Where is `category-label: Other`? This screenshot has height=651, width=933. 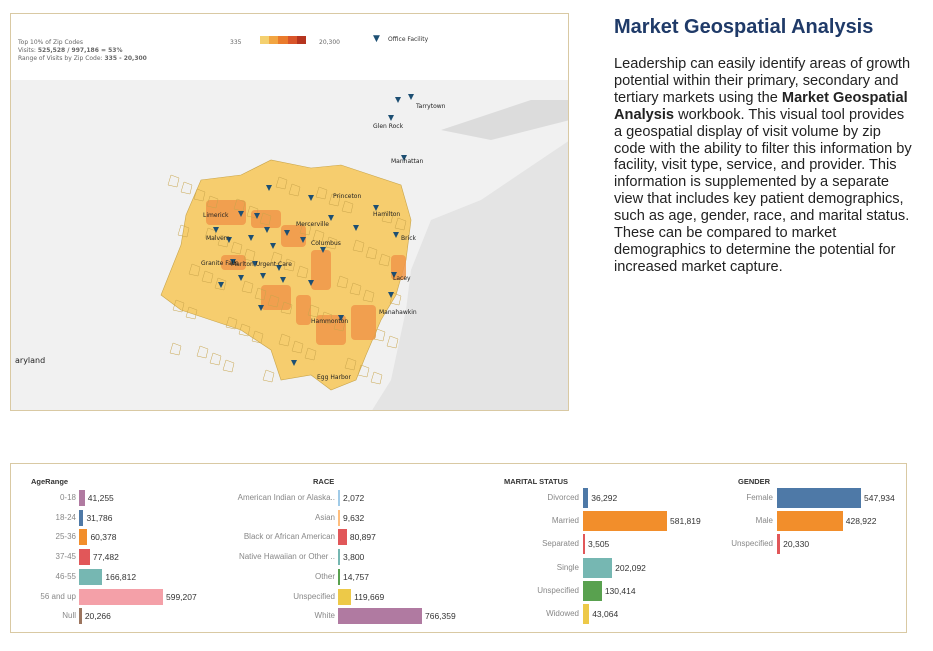
category-label: Other is located at coordinates (324, 576).